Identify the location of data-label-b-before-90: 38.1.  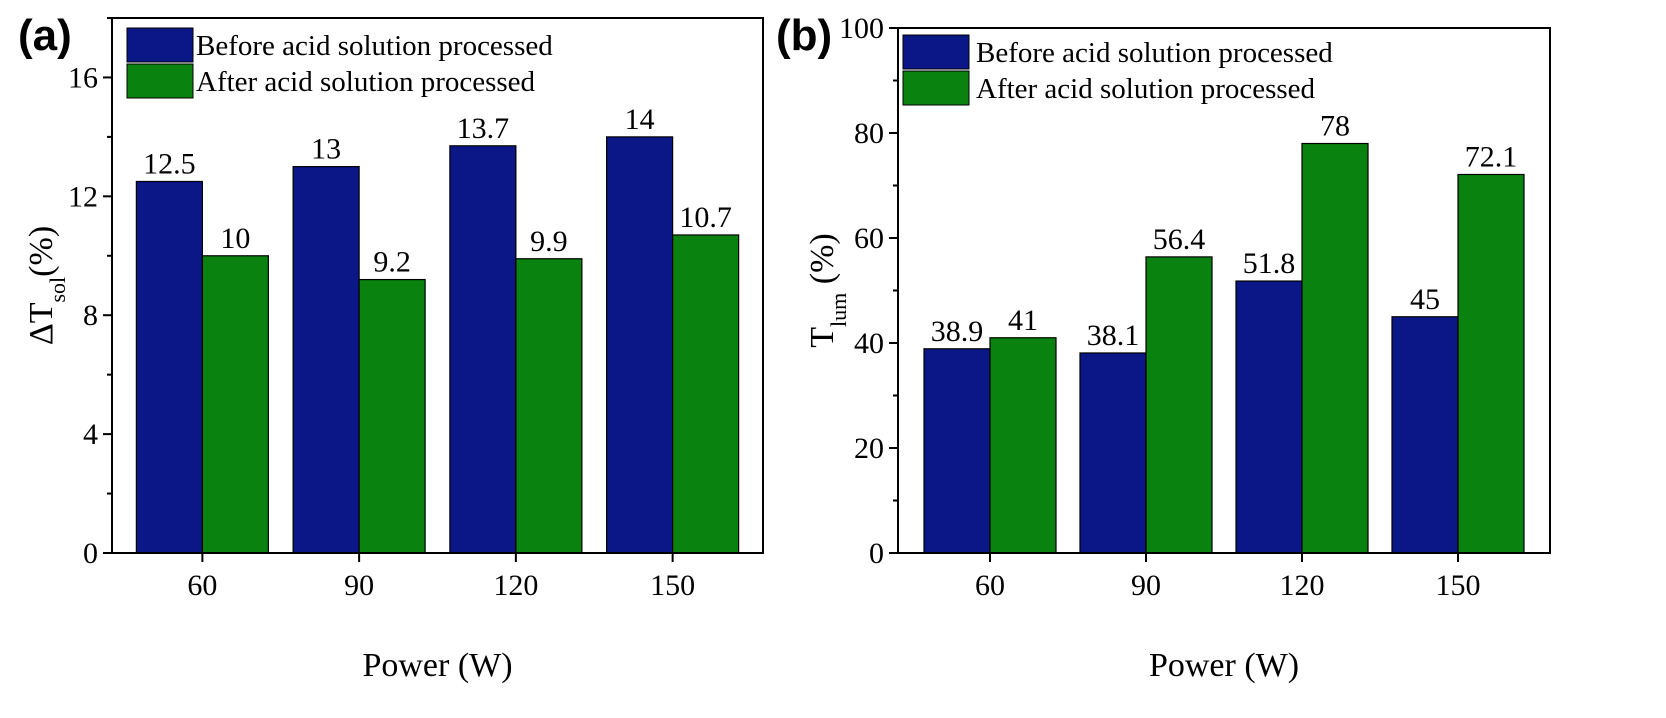
(1113, 335).